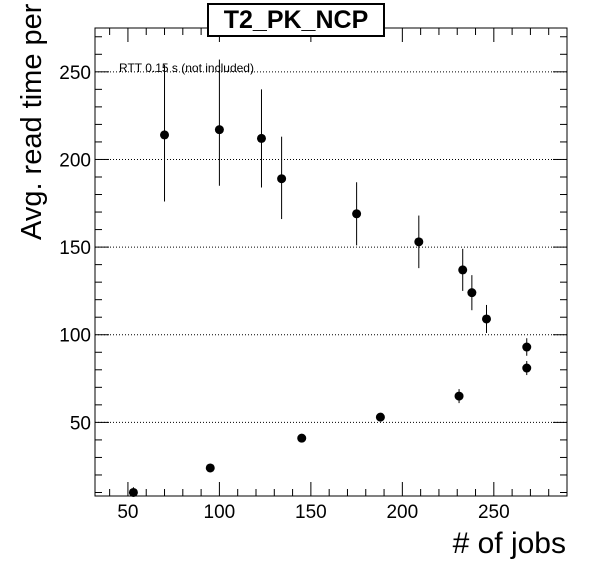  Describe the element at coordinates (402, 512) in the screenshot. I see `x-tick-label: 200` at that location.